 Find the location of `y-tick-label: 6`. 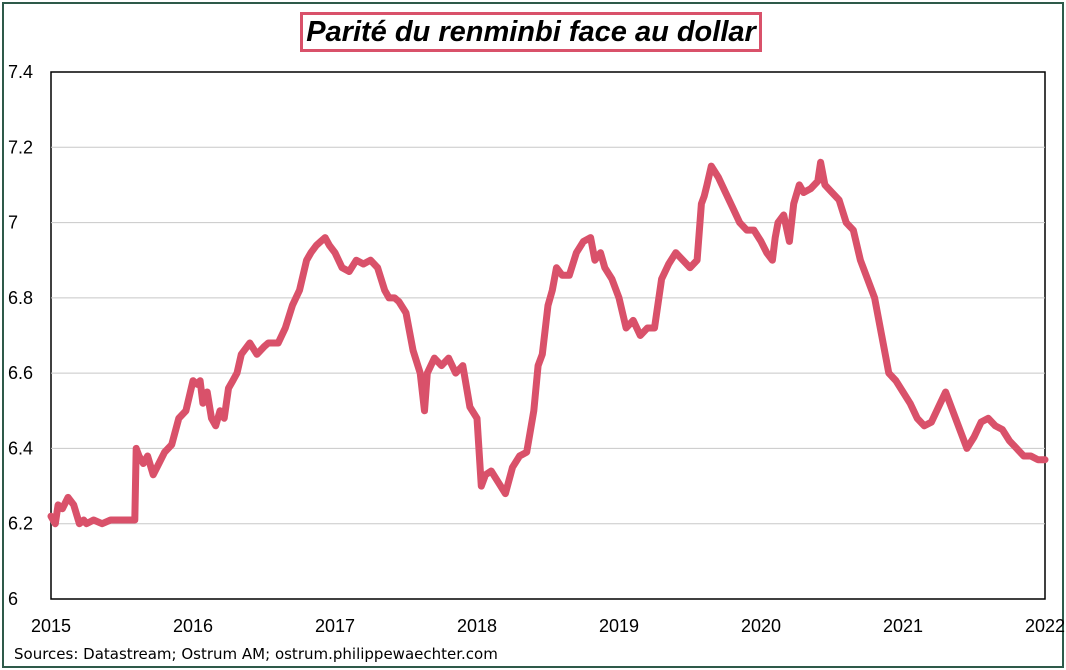

y-tick-label: 6 is located at coordinates (13, 599).